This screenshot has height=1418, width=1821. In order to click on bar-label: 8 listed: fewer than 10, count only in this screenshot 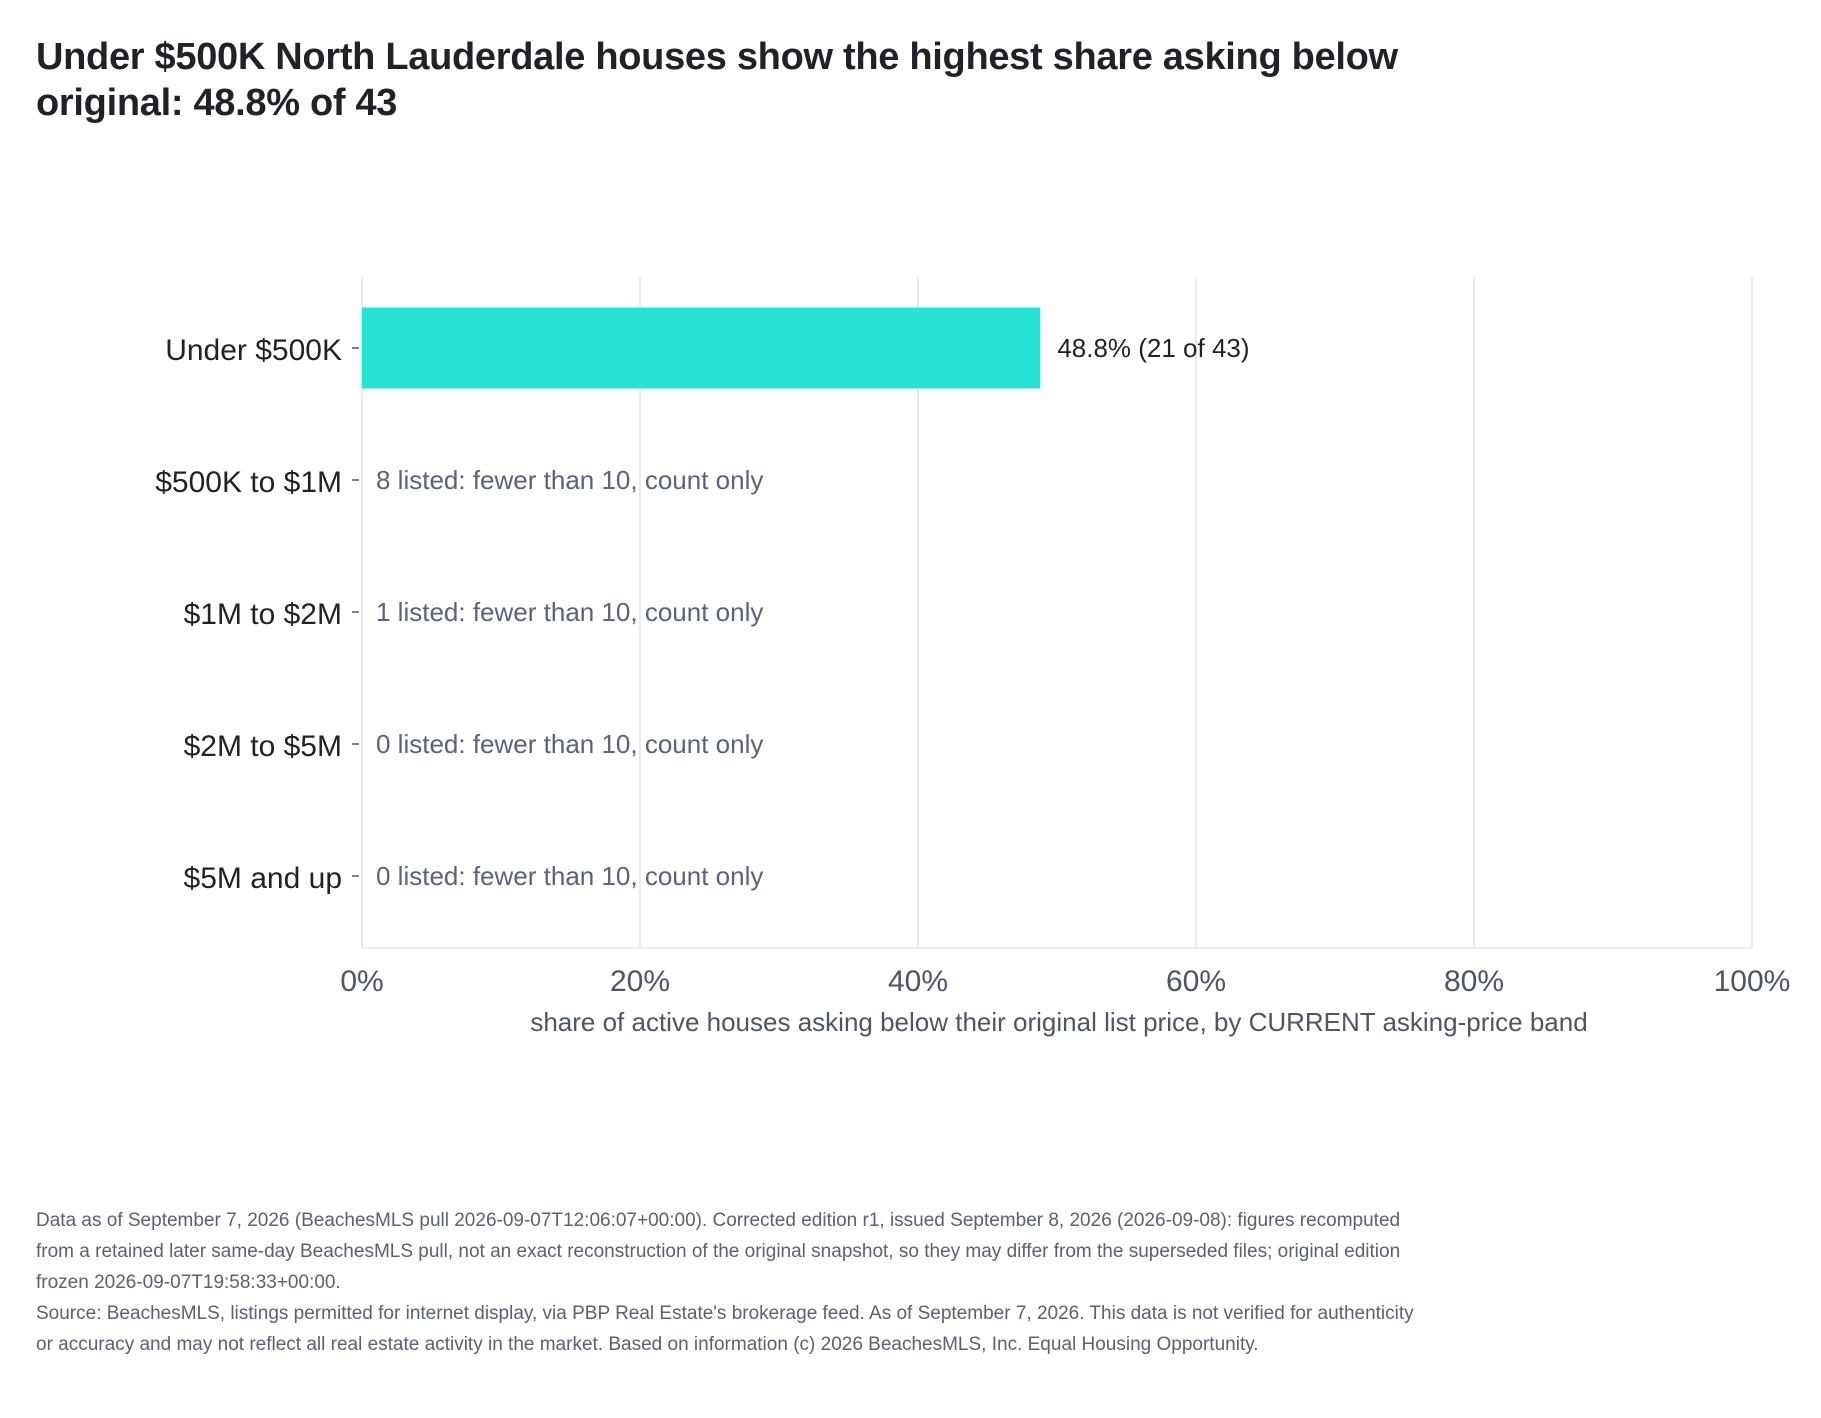, I will do `click(569, 480)`.